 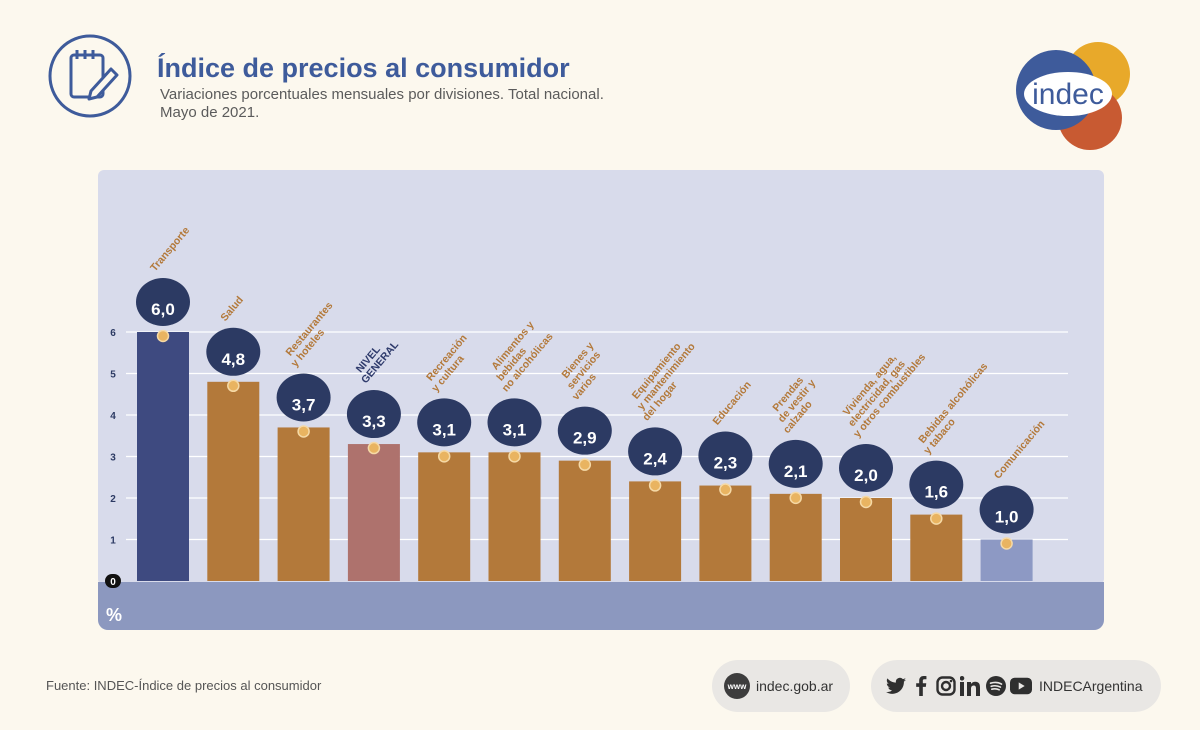 What do you see at coordinates (655, 458) in the screenshot?
I see `value-label: 2,4` at bounding box center [655, 458].